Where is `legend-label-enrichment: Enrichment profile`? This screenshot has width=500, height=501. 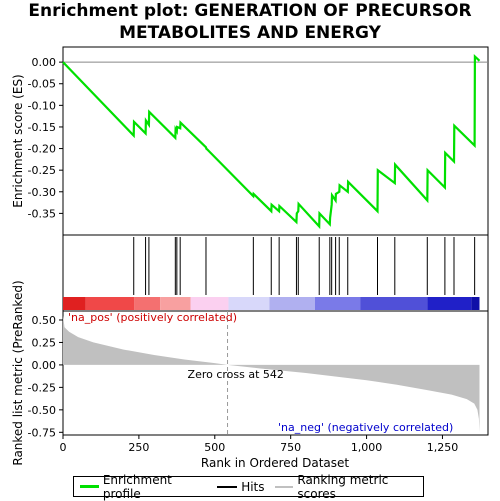 legend-label-enrichment: Enrichment profile is located at coordinates (137, 486).